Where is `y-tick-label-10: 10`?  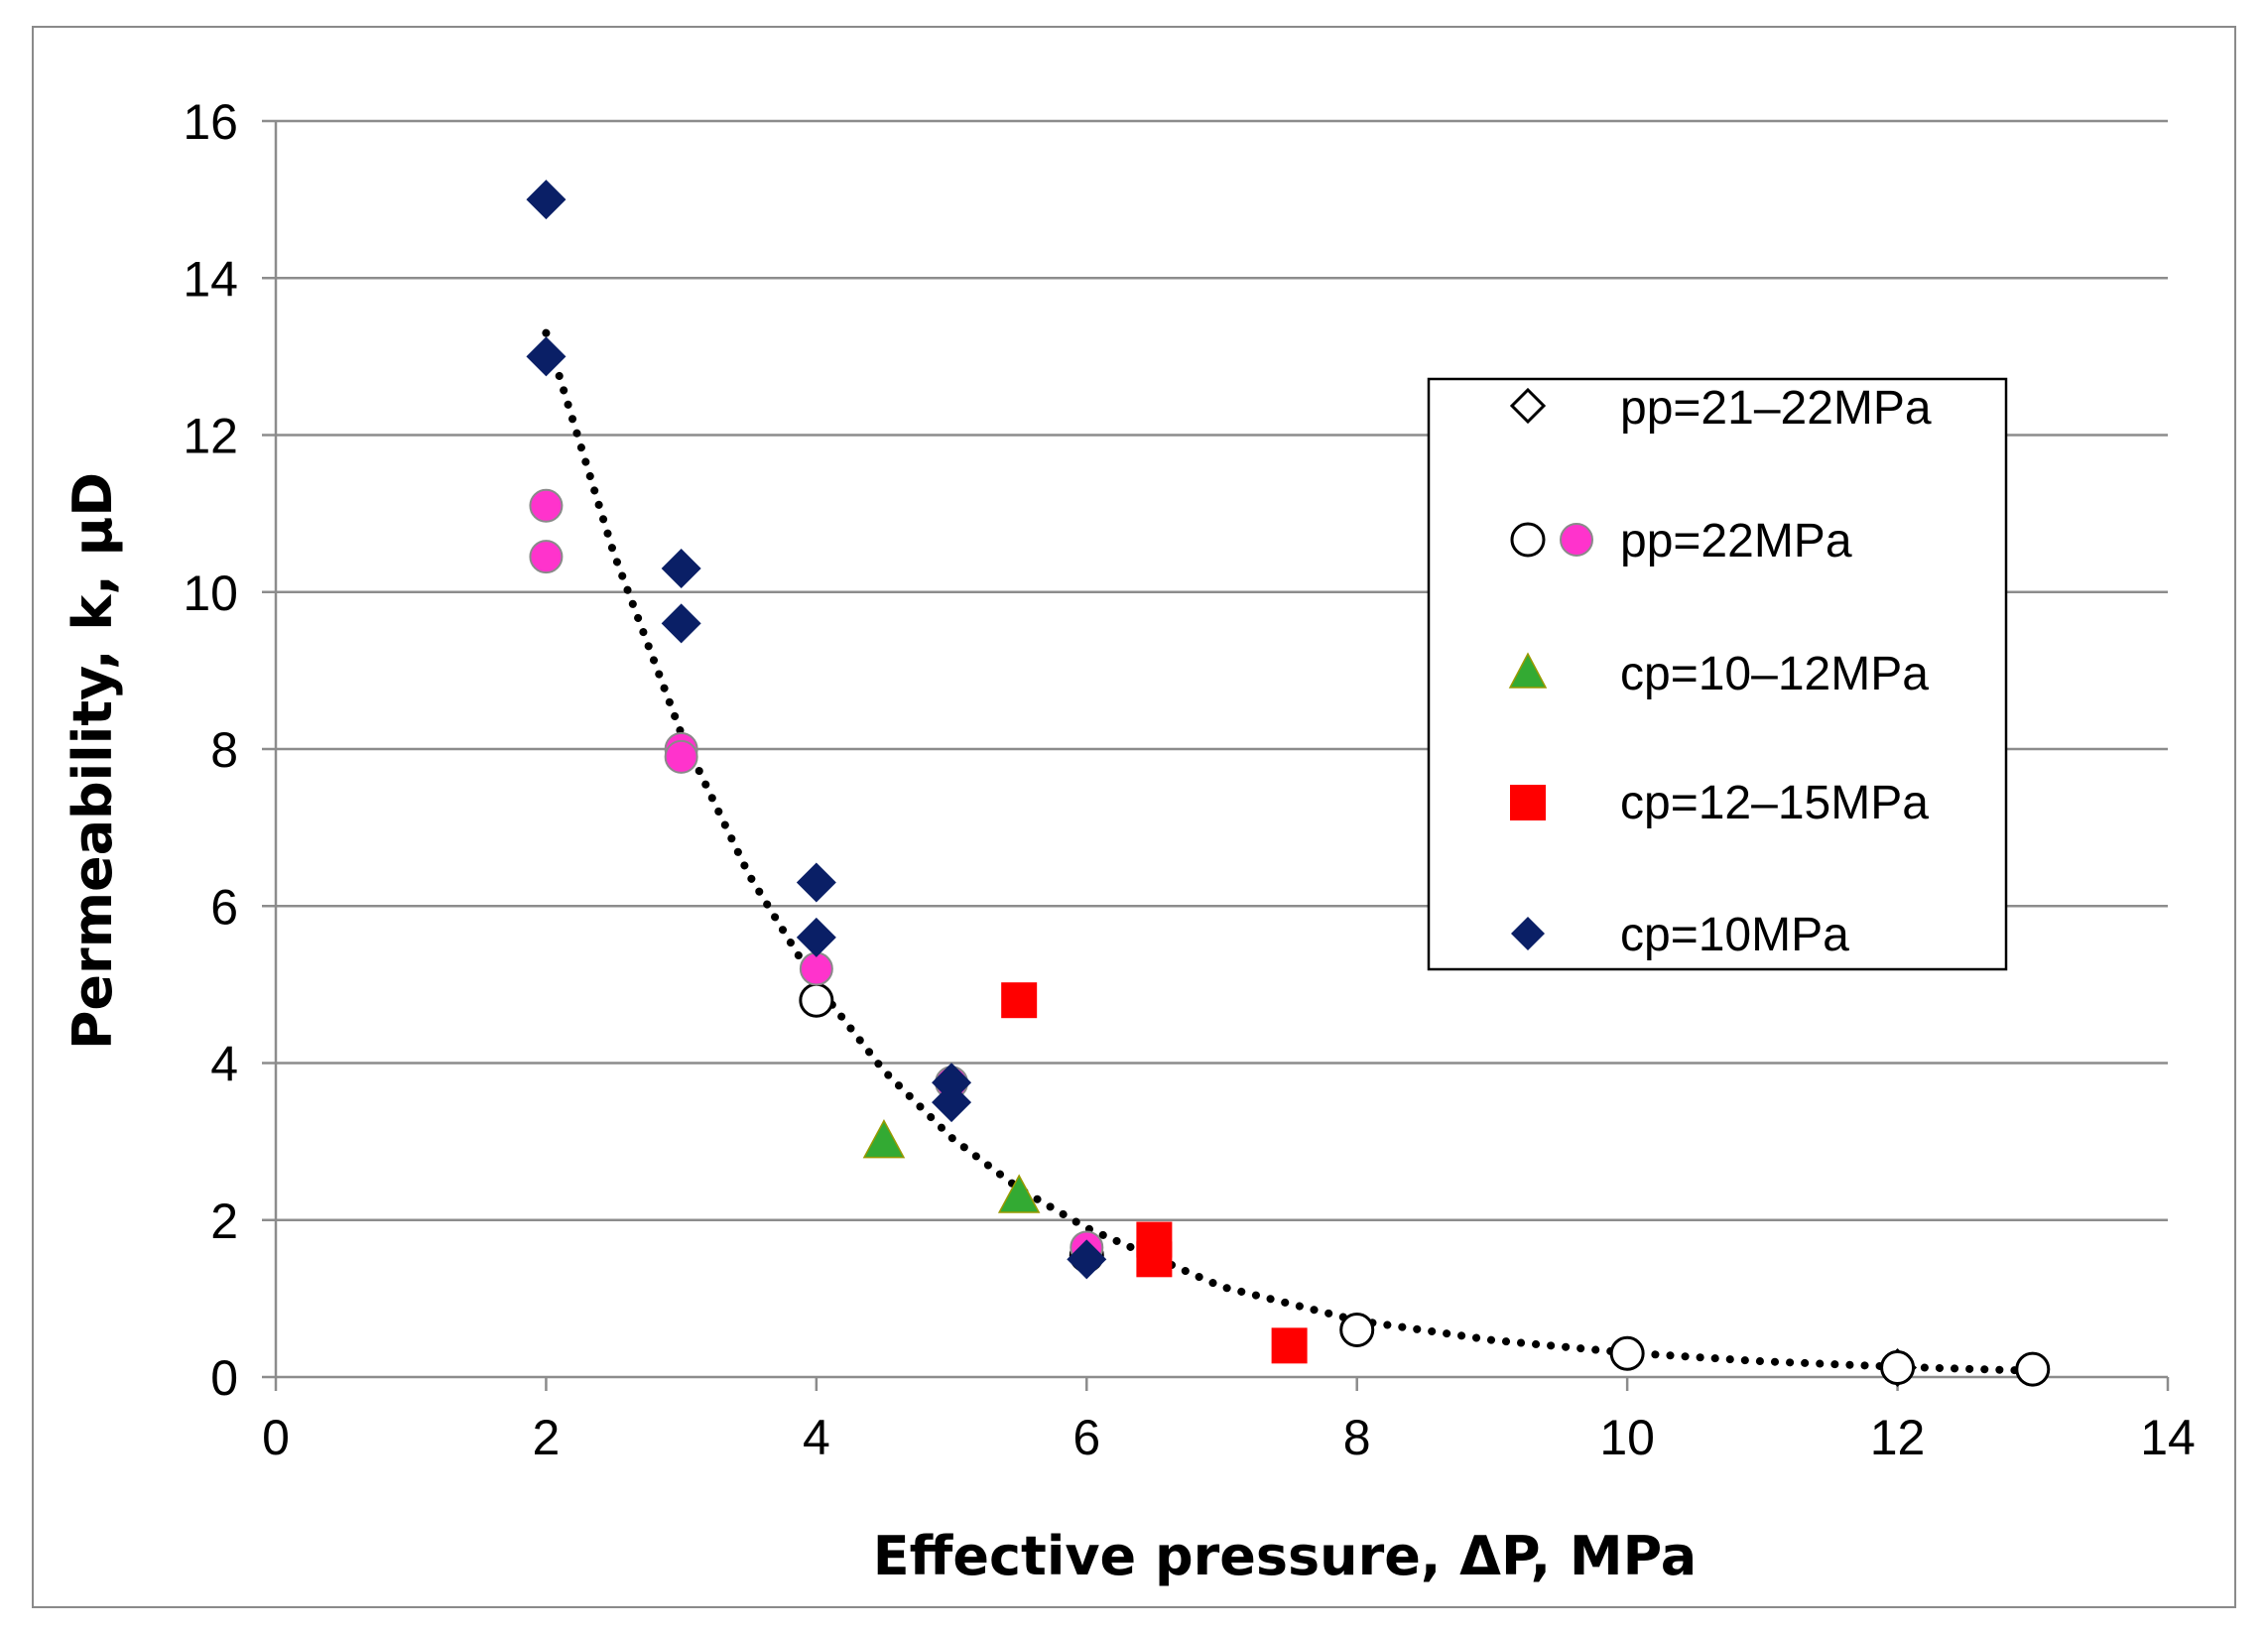 y-tick-label-10: 10 is located at coordinates (210, 593).